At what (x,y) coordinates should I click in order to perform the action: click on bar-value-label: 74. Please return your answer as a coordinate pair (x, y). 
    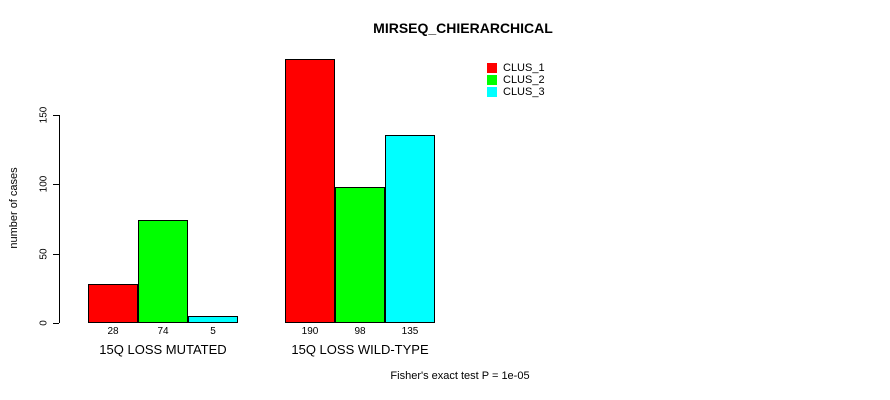
    Looking at the image, I should click on (163, 331).